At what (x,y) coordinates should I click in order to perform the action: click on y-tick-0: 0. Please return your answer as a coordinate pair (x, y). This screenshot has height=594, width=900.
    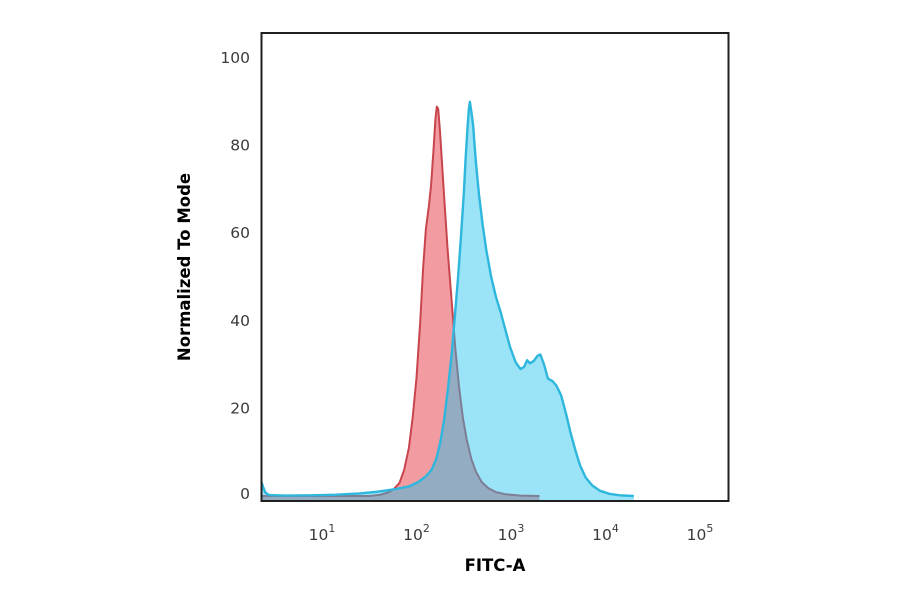
    Looking at the image, I should click on (245, 494).